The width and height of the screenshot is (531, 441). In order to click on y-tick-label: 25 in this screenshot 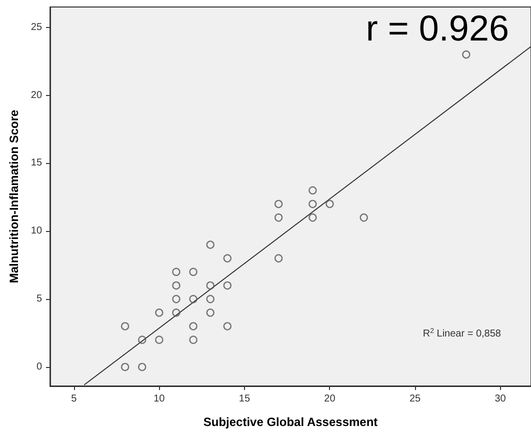, I will do `click(36, 27)`.